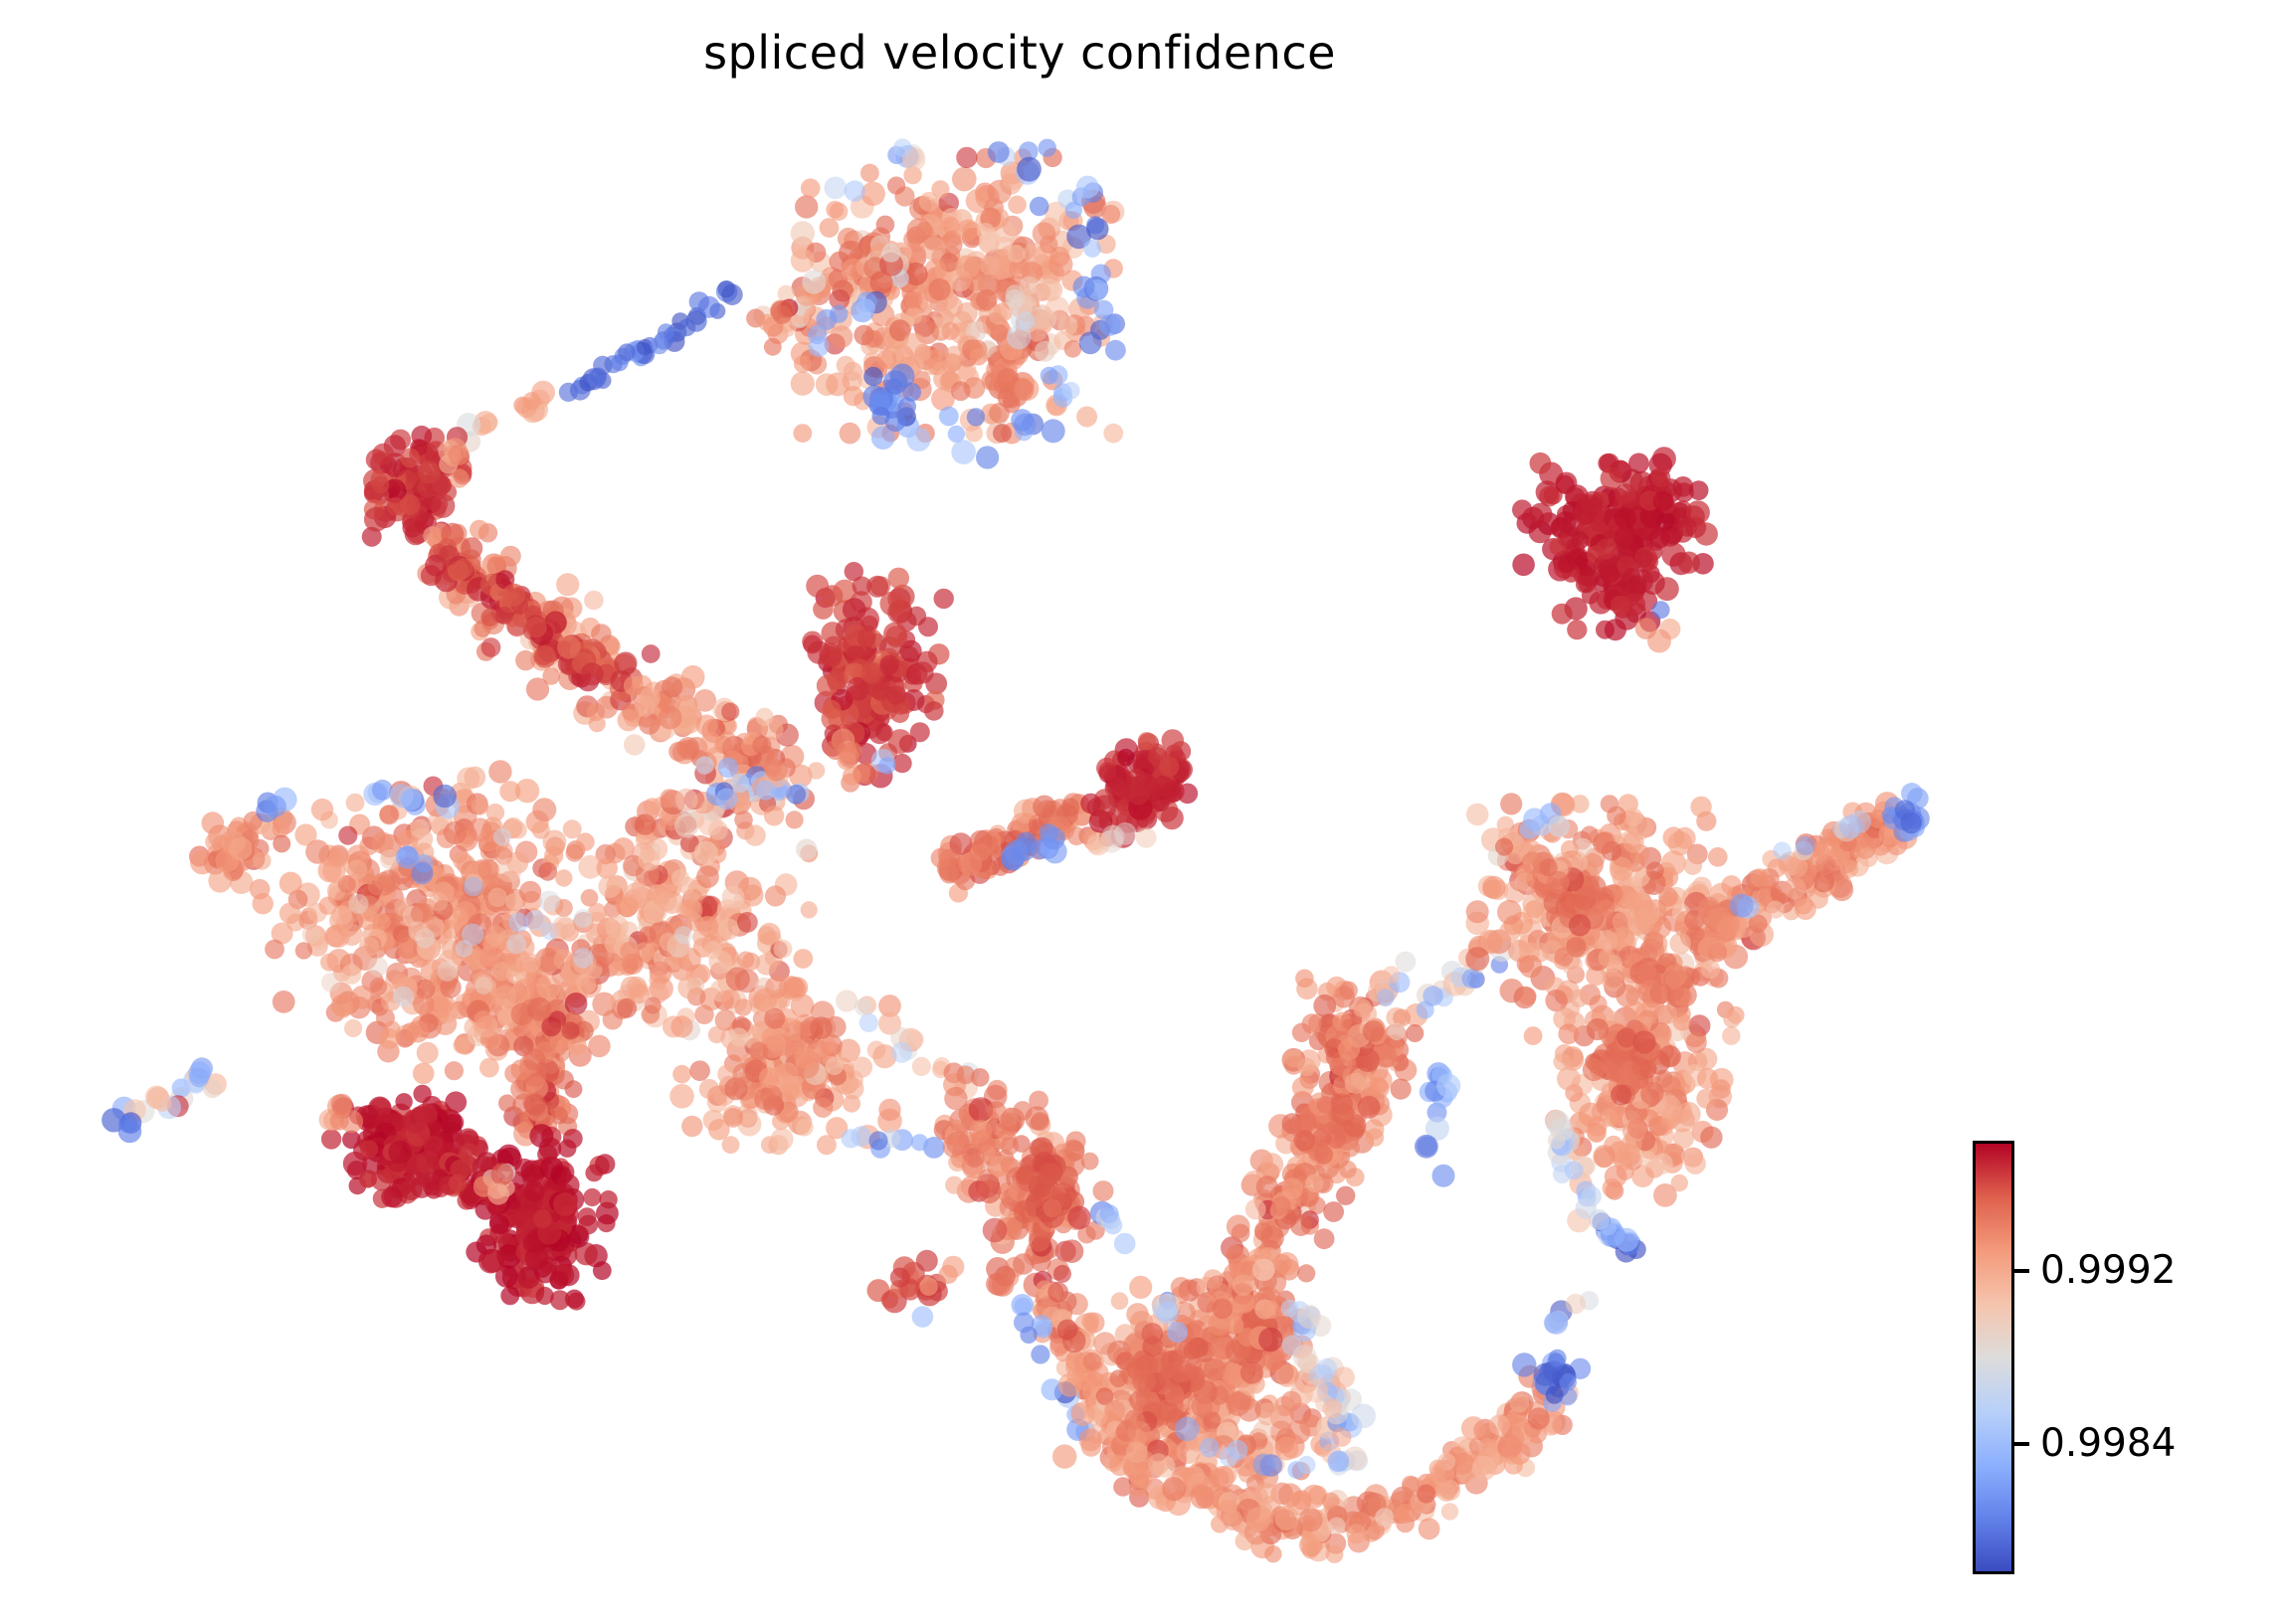 The height and width of the screenshot is (1624, 2284). What do you see at coordinates (1994, 1357) in the screenshot?
I see `colorbar-gradient` at bounding box center [1994, 1357].